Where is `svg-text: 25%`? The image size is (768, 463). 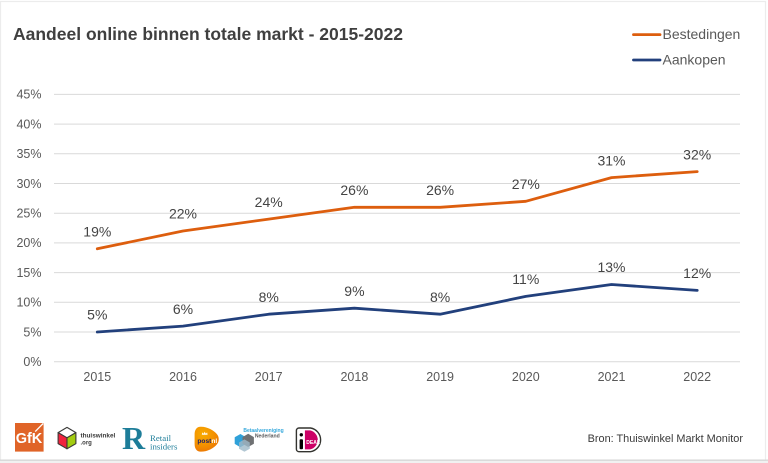 svg-text: 25% is located at coordinates (28, 214).